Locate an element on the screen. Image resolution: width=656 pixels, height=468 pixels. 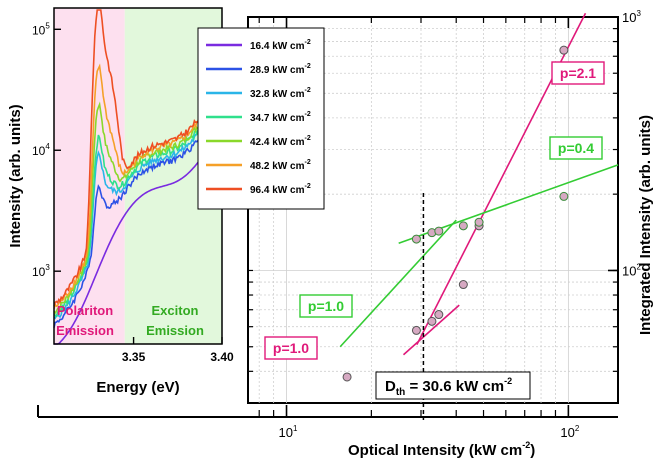
legend-label: 42.4 kW cm-2 is located at coordinates (280, 141).